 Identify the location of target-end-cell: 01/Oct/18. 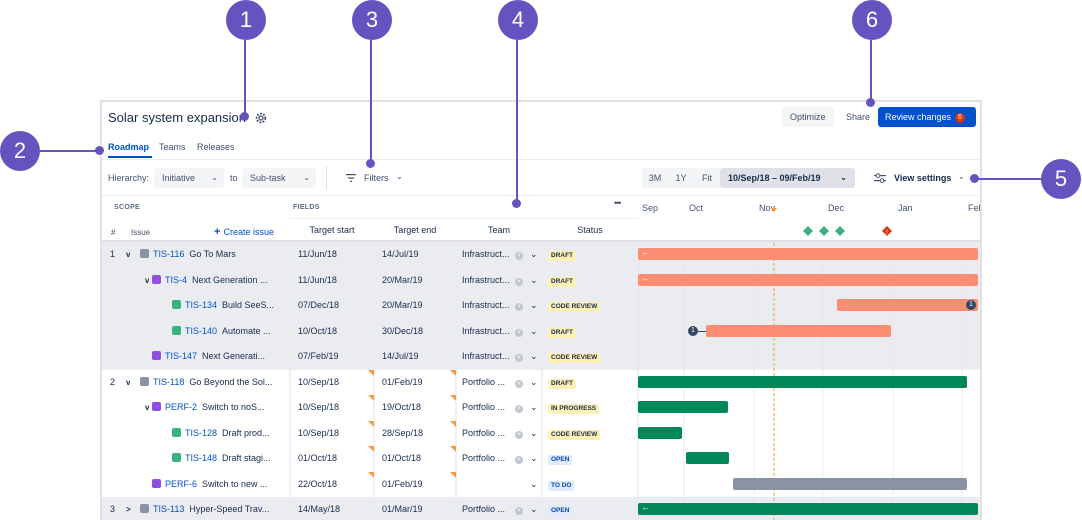
(402, 458).